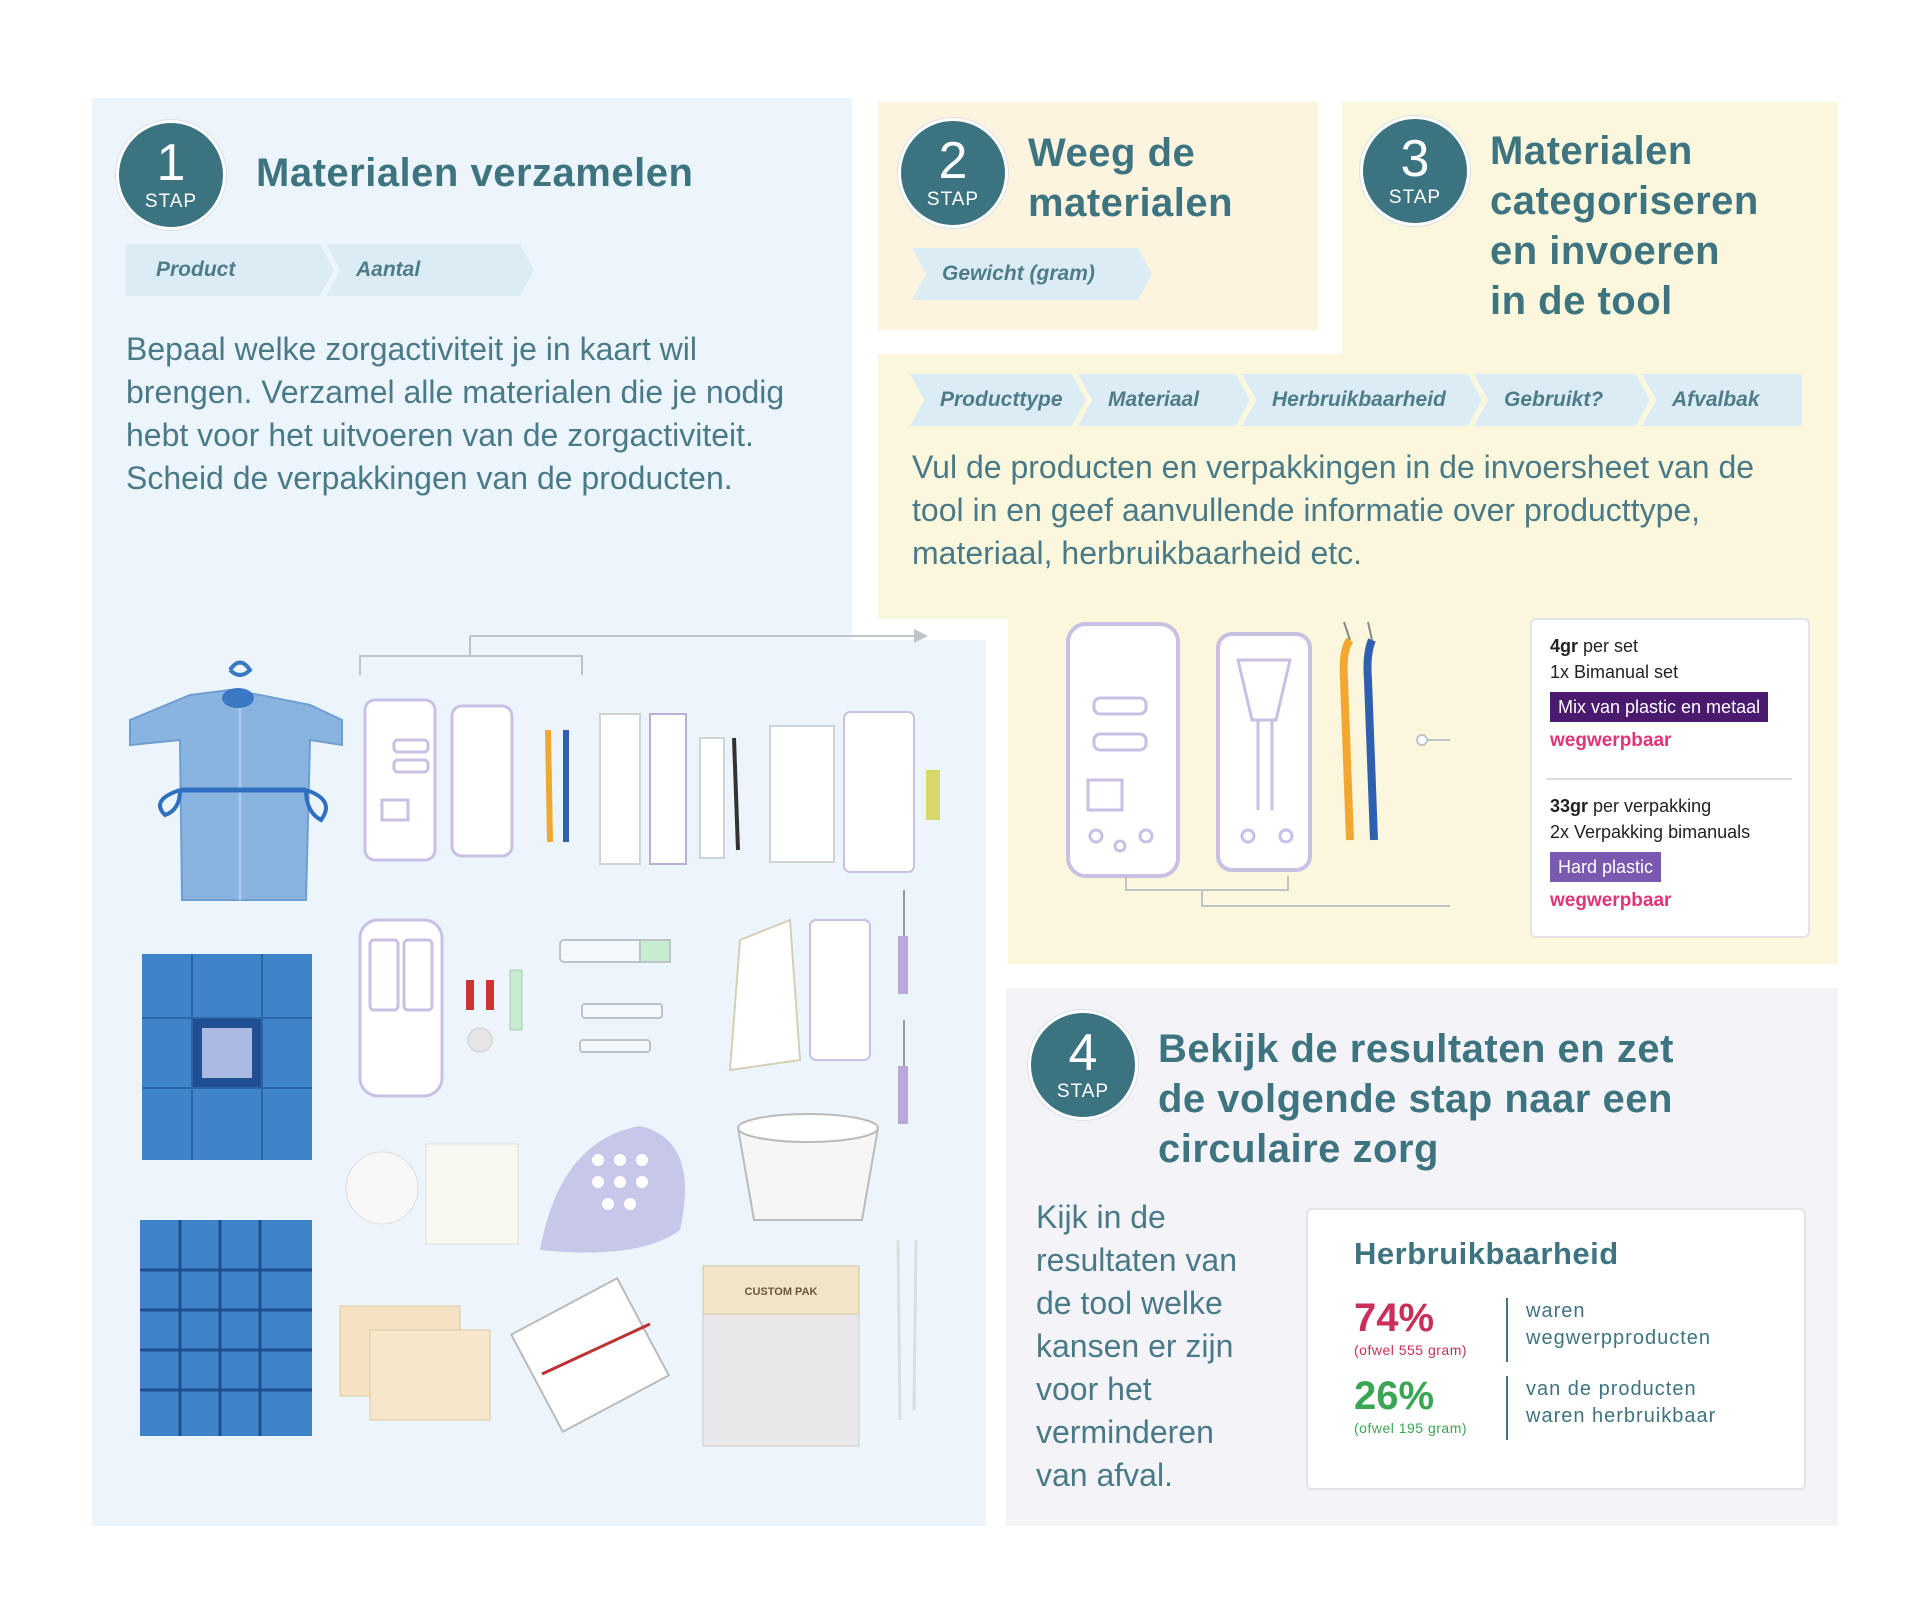  What do you see at coordinates (1411, 1350) in the screenshot?
I see `result1-grams: (ofwel 555 gram)` at bounding box center [1411, 1350].